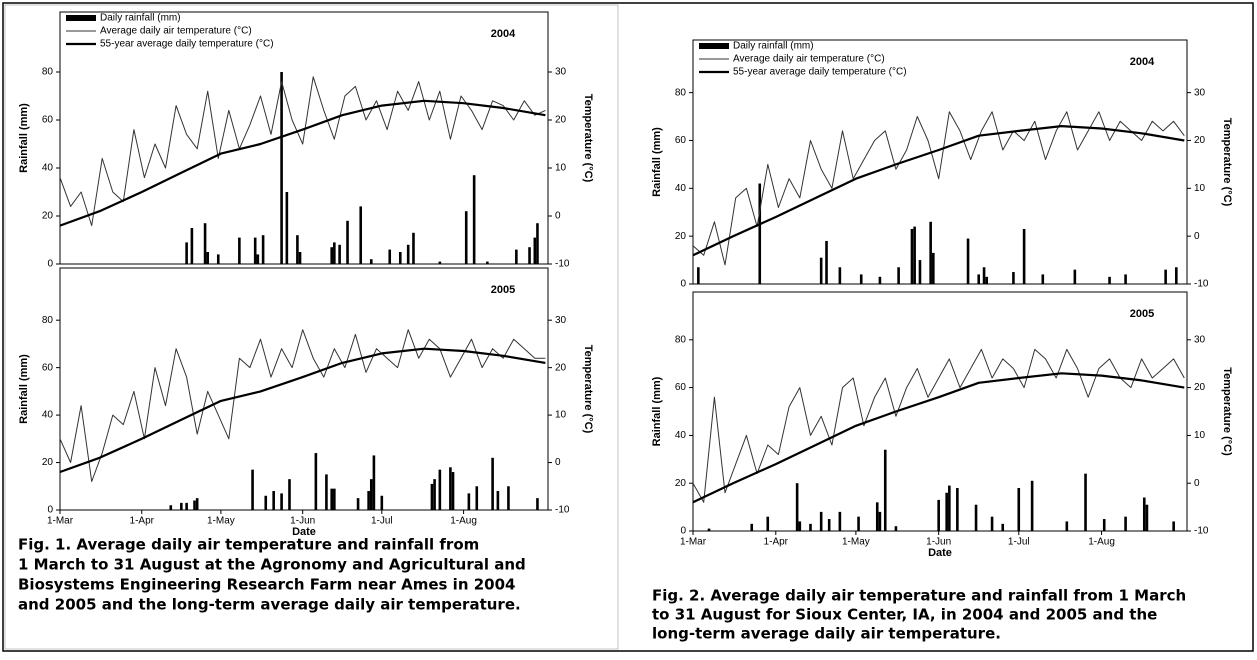 This screenshot has width=1257, height=660. What do you see at coordinates (714, 46) in the screenshot?
I see `legend-swatch` at bounding box center [714, 46].